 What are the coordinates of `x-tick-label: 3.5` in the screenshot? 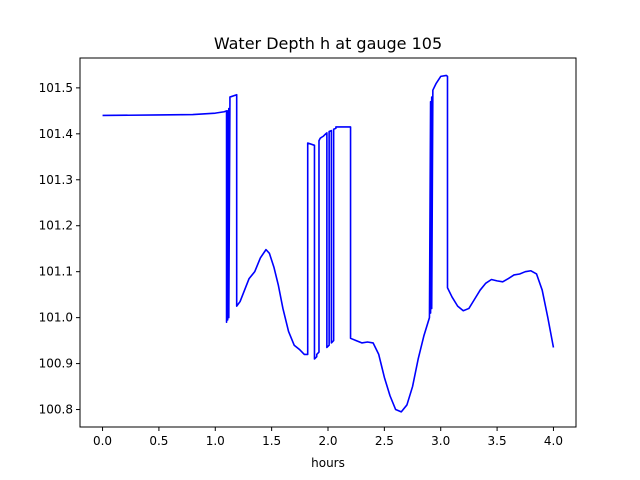 It's located at (497, 441).